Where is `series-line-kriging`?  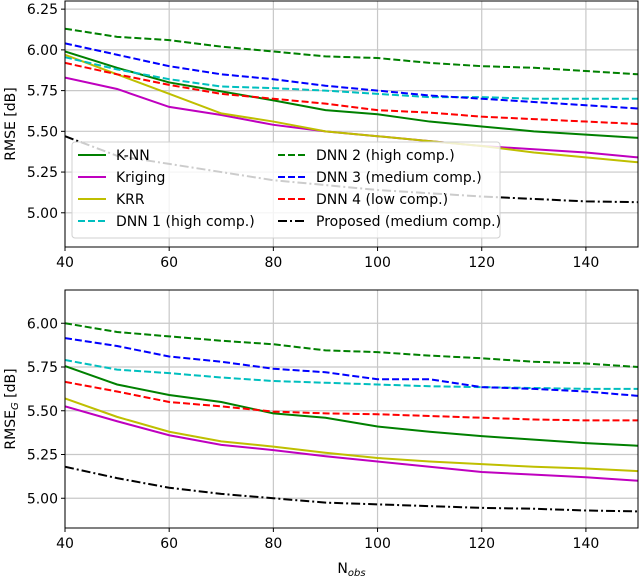 series-line-kriging is located at coordinates (351, 443).